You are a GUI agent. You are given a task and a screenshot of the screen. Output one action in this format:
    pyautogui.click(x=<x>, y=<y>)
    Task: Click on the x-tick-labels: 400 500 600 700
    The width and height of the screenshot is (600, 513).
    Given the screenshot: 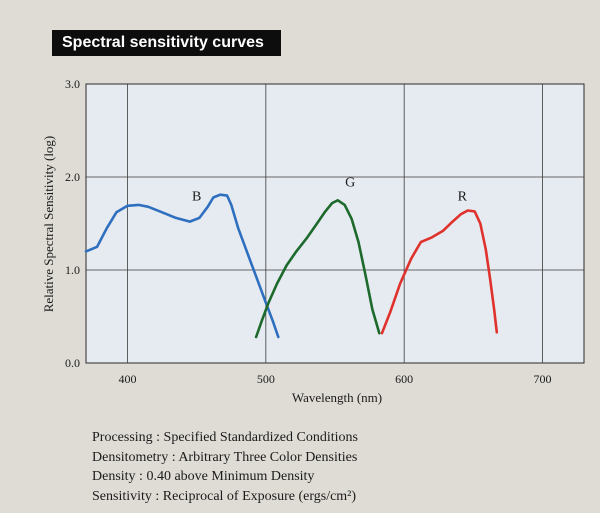 What is the action you would take?
    pyautogui.click(x=335, y=379)
    